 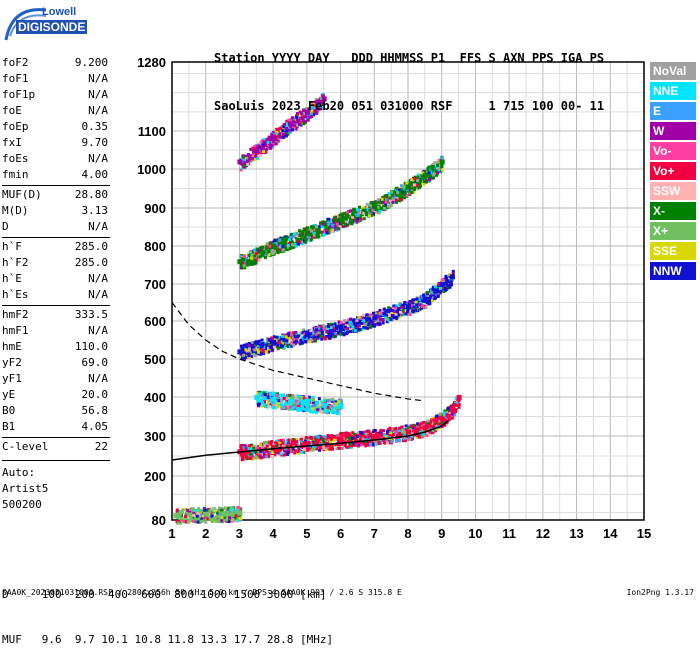 I want to click on y-tick-label: 1280, so click(x=151, y=62).